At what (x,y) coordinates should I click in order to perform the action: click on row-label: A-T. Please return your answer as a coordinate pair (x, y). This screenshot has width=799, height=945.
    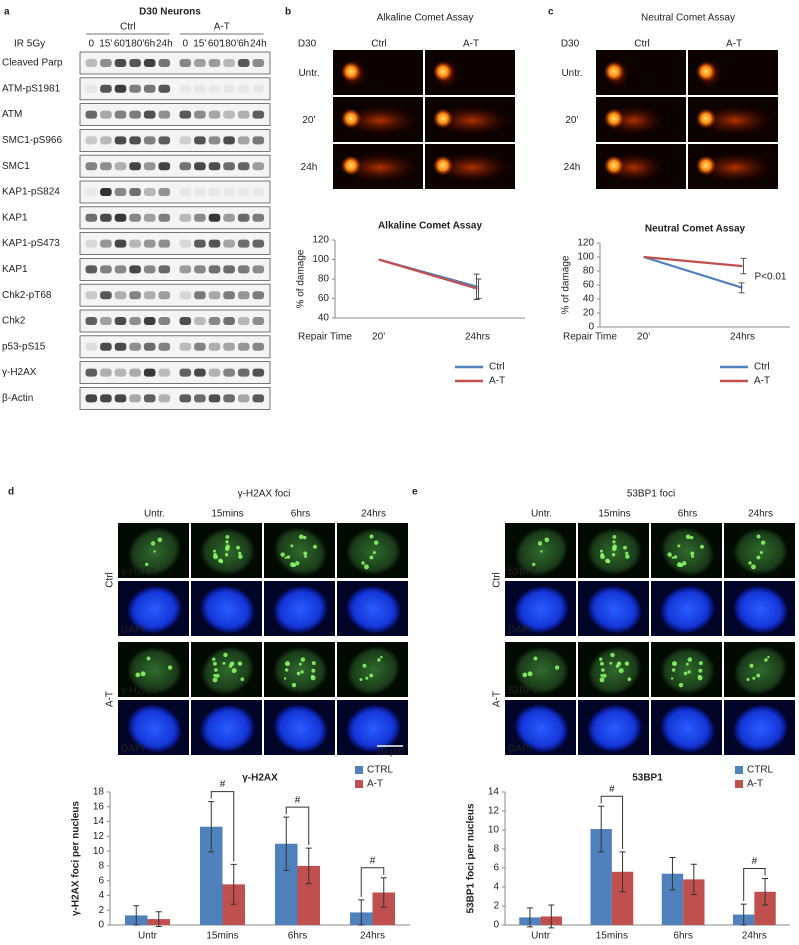
    Looking at the image, I should click on (497, 699).